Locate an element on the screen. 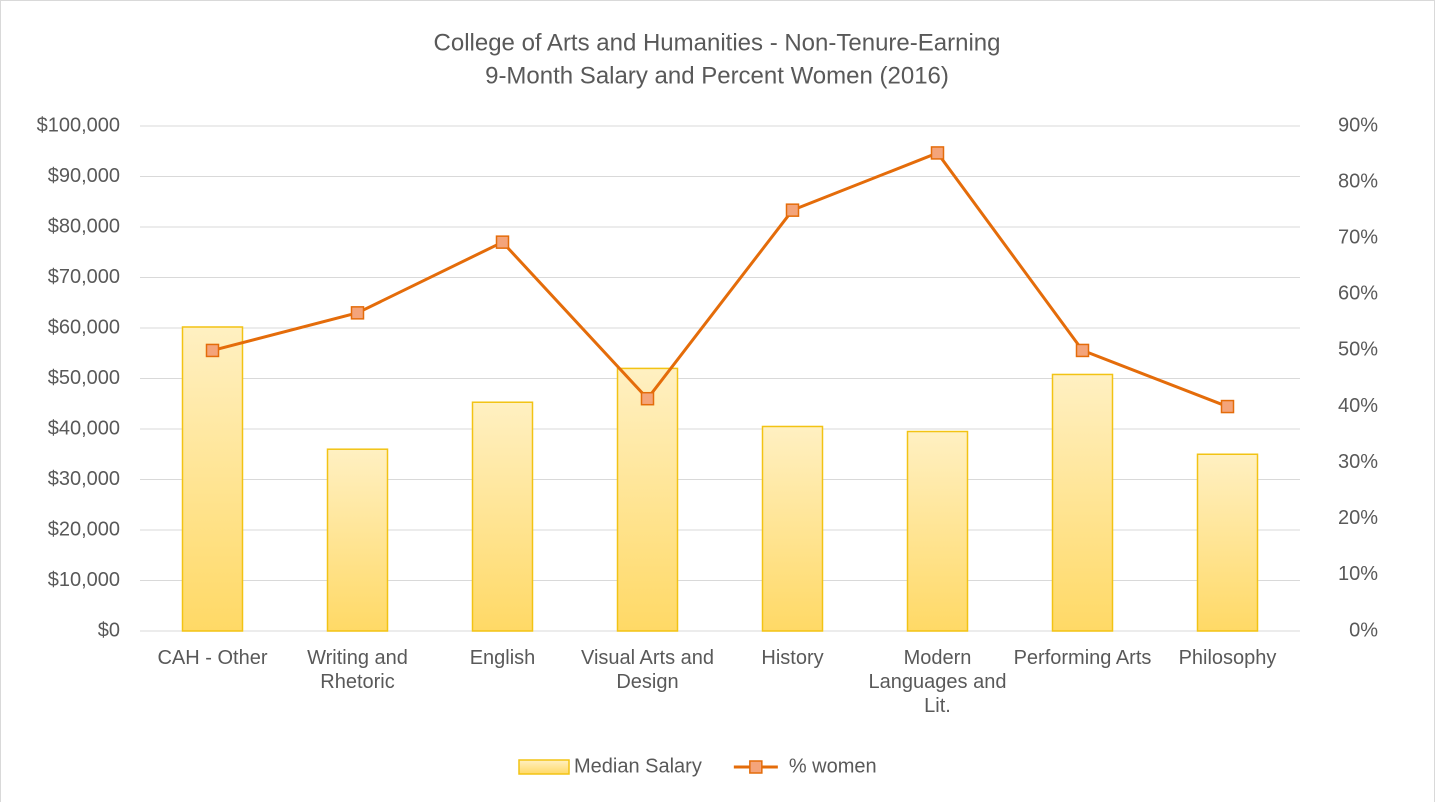 This screenshot has height=802, width=1435. y2-tick-label: 80% is located at coordinates (1358, 181).